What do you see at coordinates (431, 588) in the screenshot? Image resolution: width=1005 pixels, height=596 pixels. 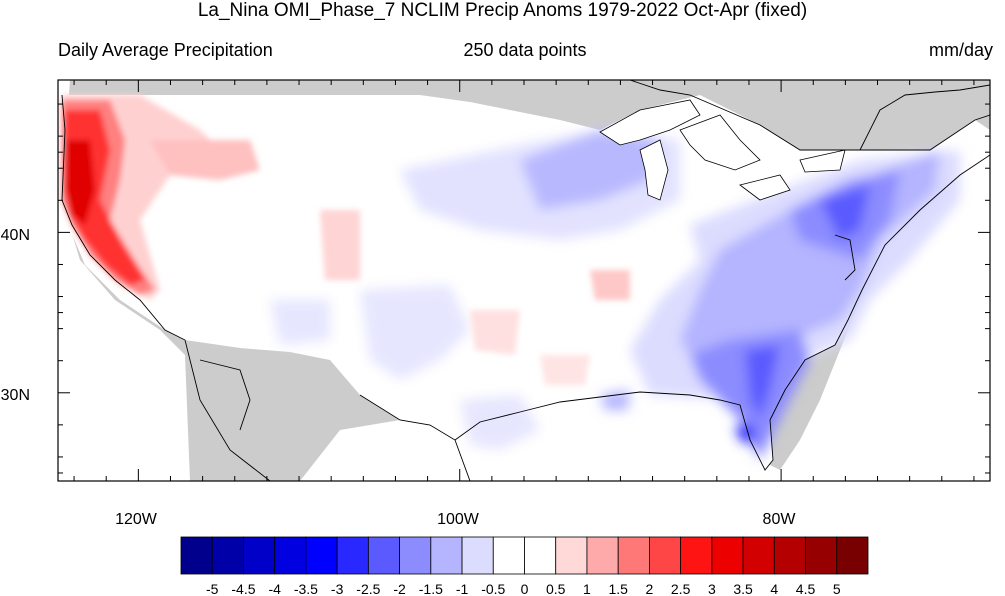 I see `colorbar-label: -1.5` at bounding box center [431, 588].